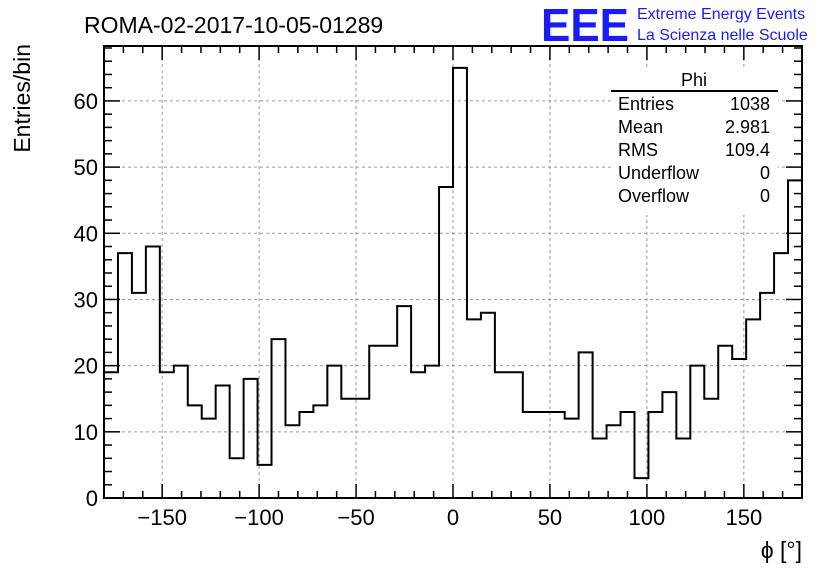 Image resolution: width=836 pixels, height=572 pixels. I want to click on y-tick-label: 10, so click(86, 432).